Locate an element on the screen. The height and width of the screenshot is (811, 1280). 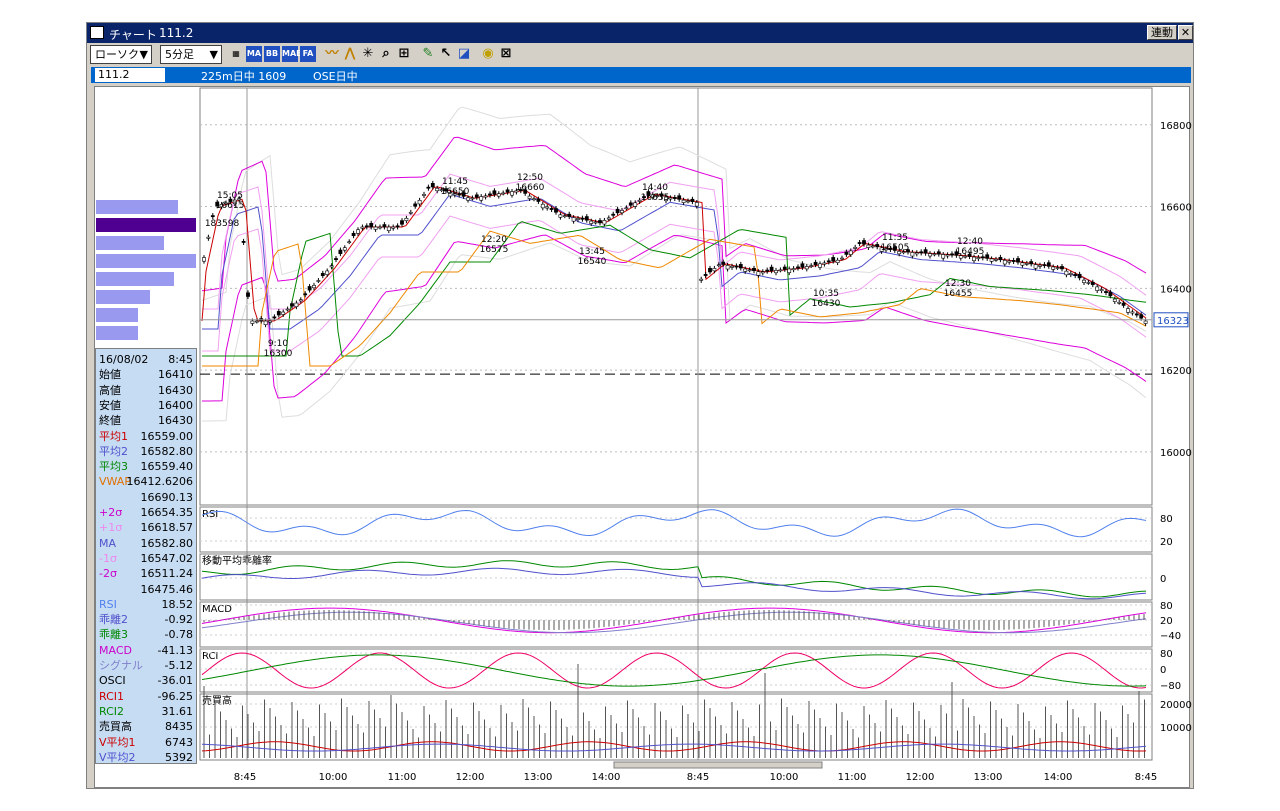
market-label: OSE日中 is located at coordinates (335, 76).